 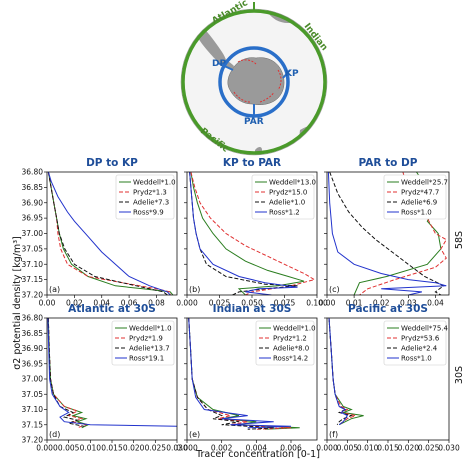 What do you see at coordinates (146, 339) in the screenshot?
I see `legend-entry: Prydz*1.9` at bounding box center [146, 339].